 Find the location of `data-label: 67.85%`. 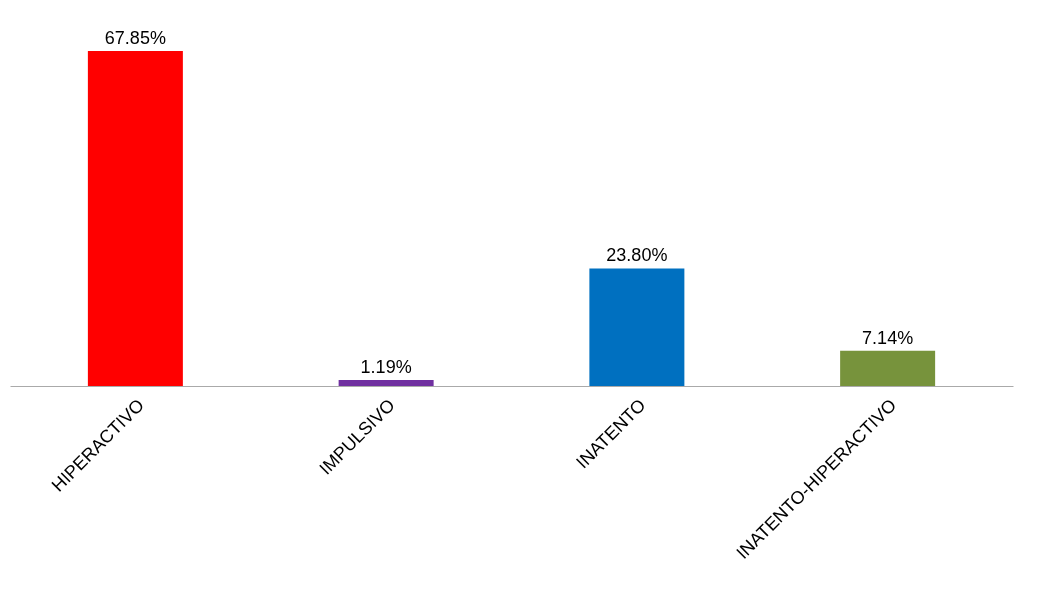

data-label: 67.85% is located at coordinates (135, 38).